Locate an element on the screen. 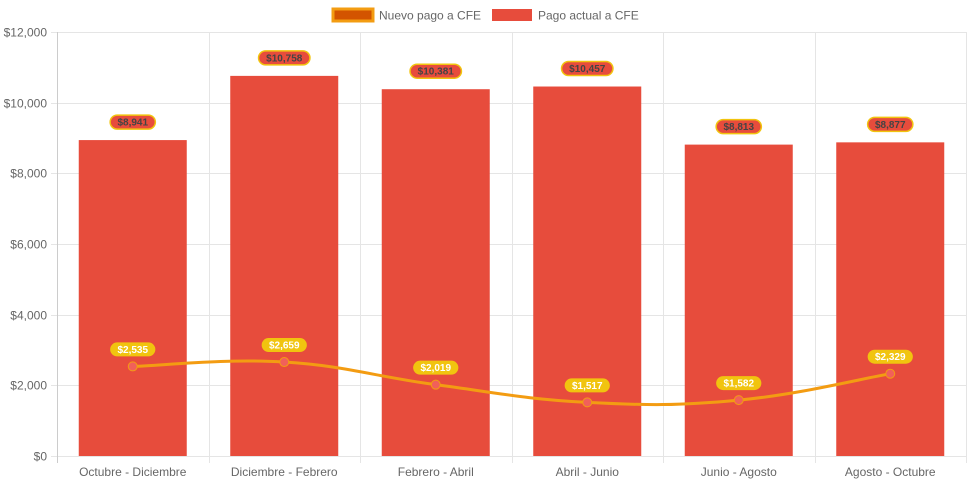  legend-label-pago-actual: Pago actual a CFE is located at coordinates (588, 16).